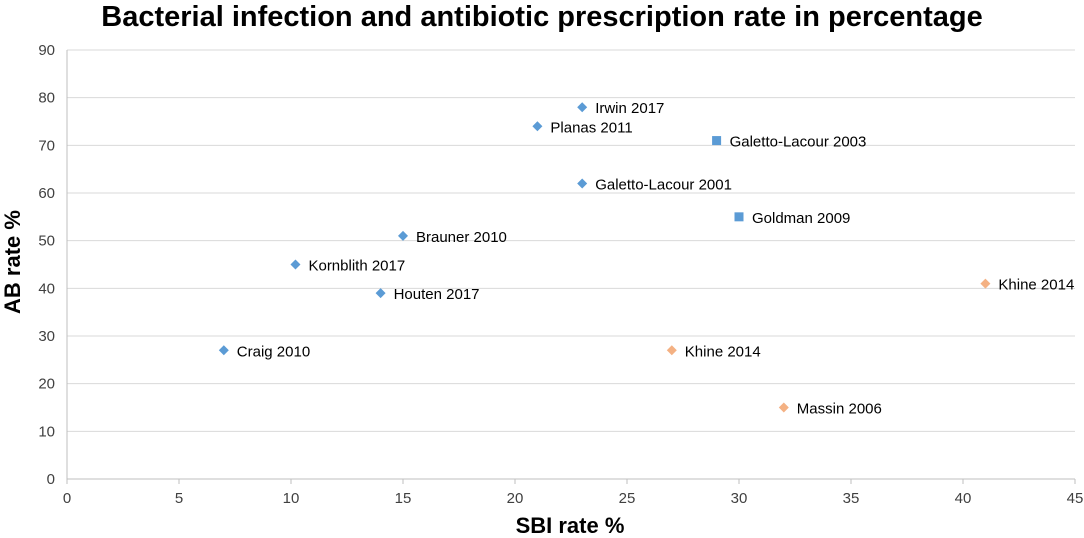 This screenshot has width=1084, height=538. Describe the element at coordinates (801, 218) in the screenshot. I see `data-label: Goldman 2009` at that location.